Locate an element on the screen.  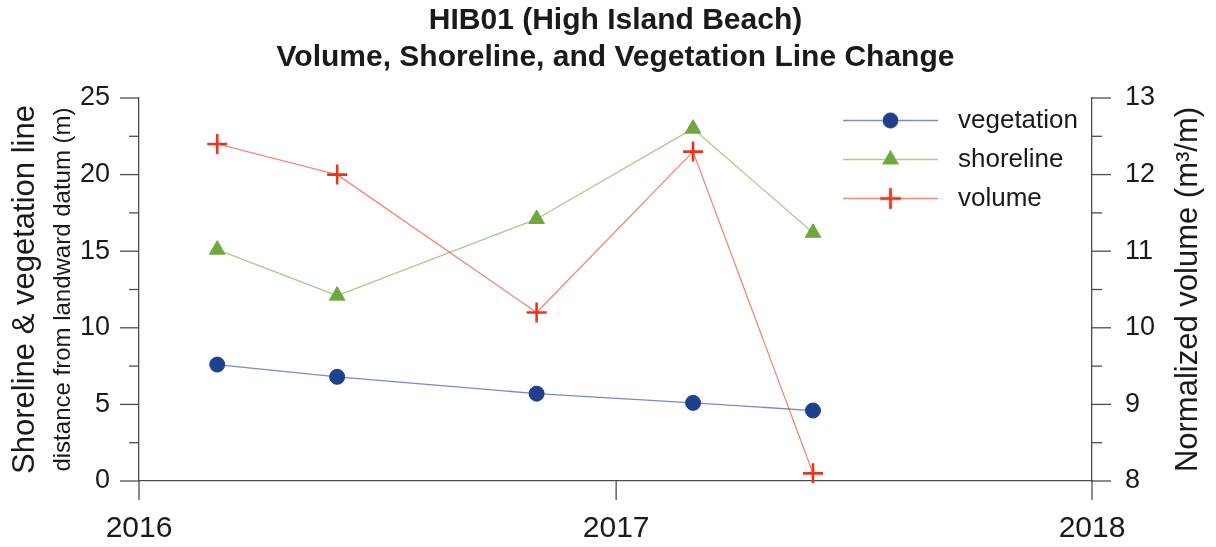
y-tick-label: 15 is located at coordinates (94, 249).